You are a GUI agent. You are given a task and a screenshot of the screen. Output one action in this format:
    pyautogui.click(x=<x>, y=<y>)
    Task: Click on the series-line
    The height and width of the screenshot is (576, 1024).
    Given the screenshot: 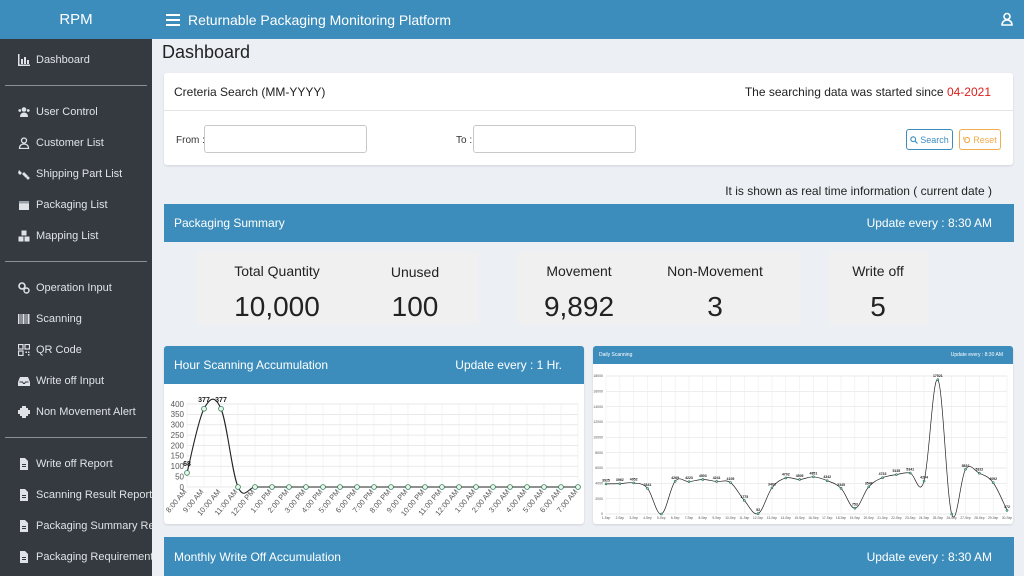 What is the action you would take?
    pyautogui.click(x=382, y=446)
    